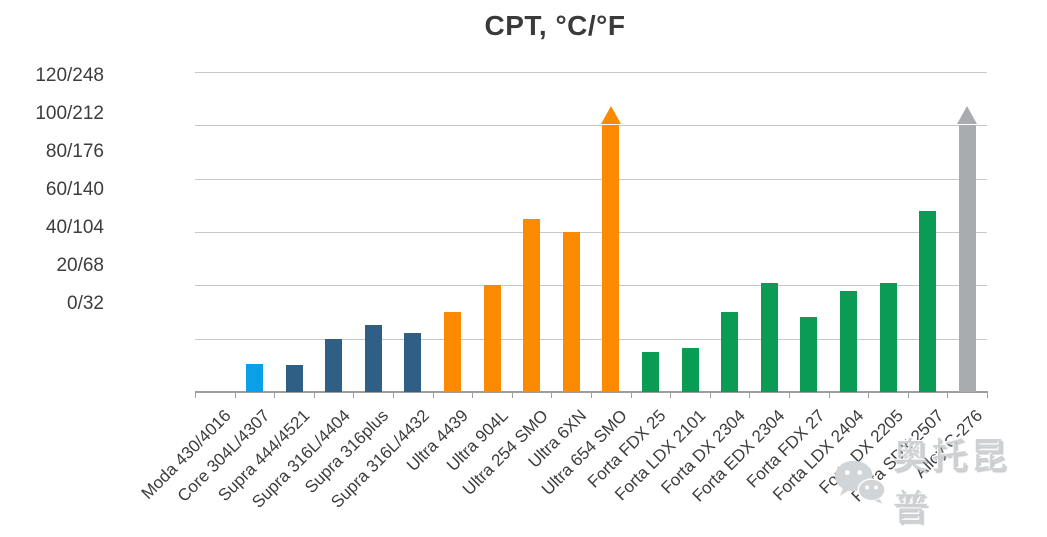  What do you see at coordinates (860, 482) in the screenshot?
I see `wechat-icon` at bounding box center [860, 482].